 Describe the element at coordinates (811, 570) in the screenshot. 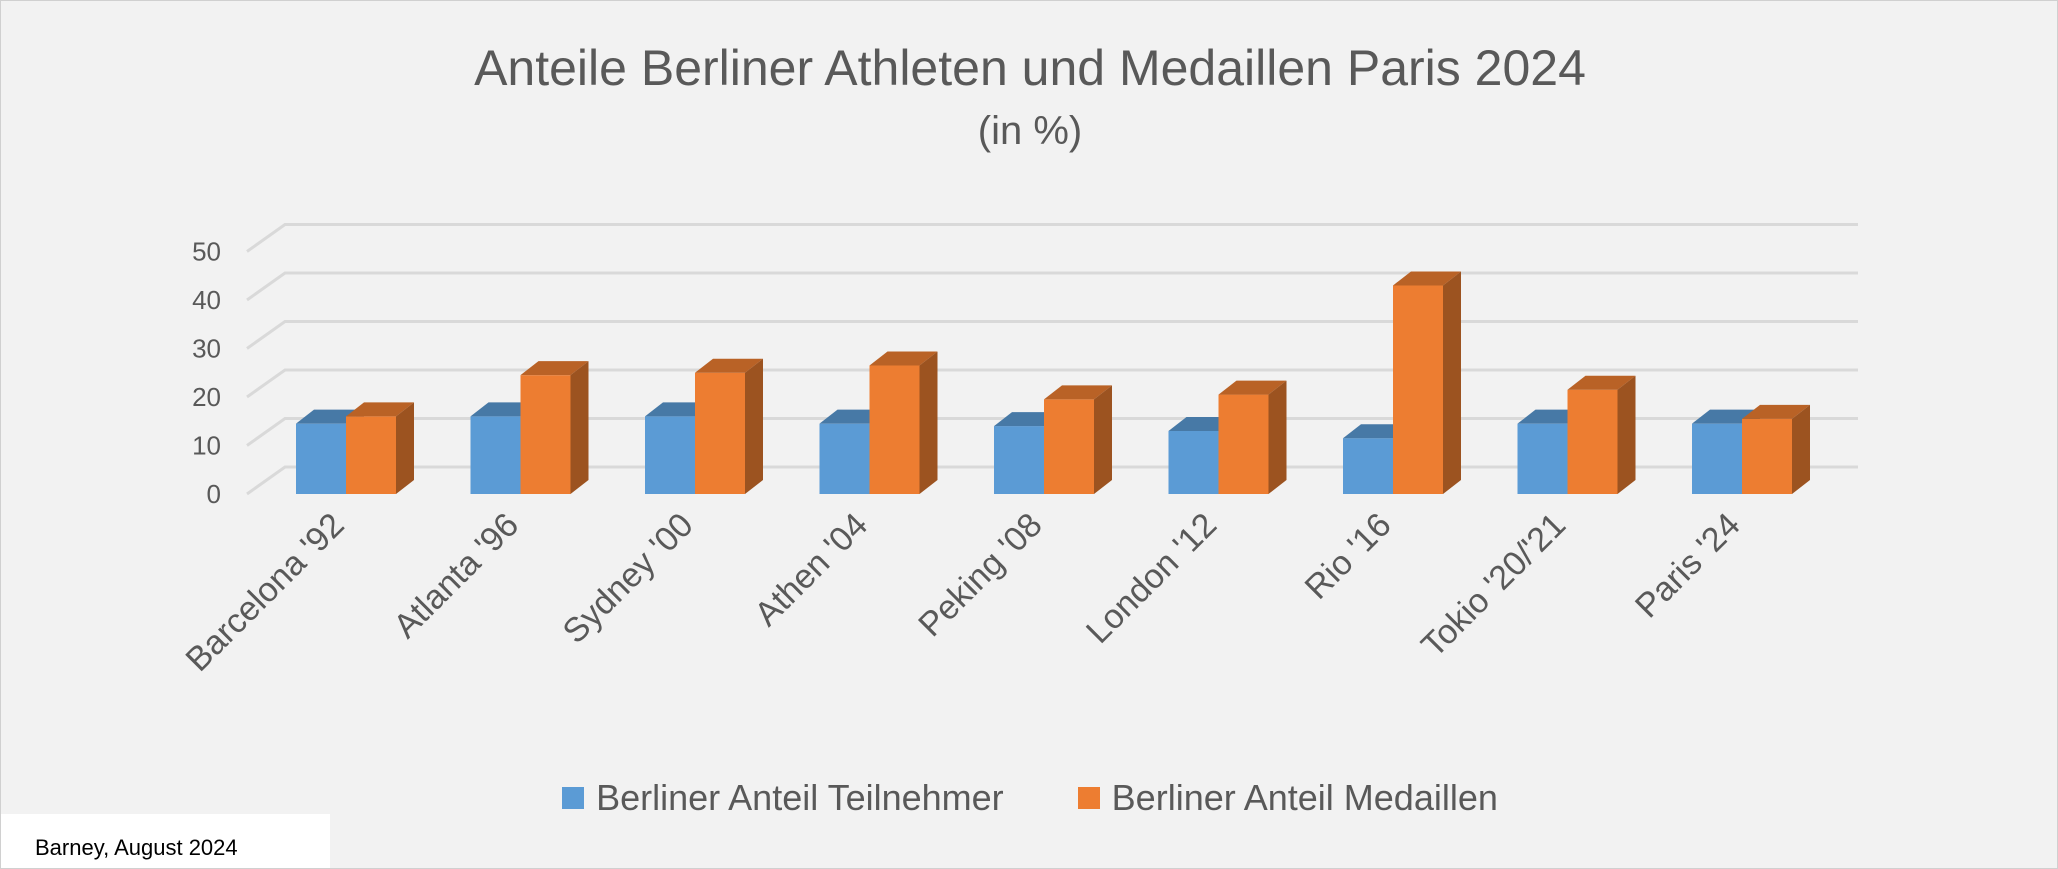

I see `x-tick-label: Athen '04` at that location.